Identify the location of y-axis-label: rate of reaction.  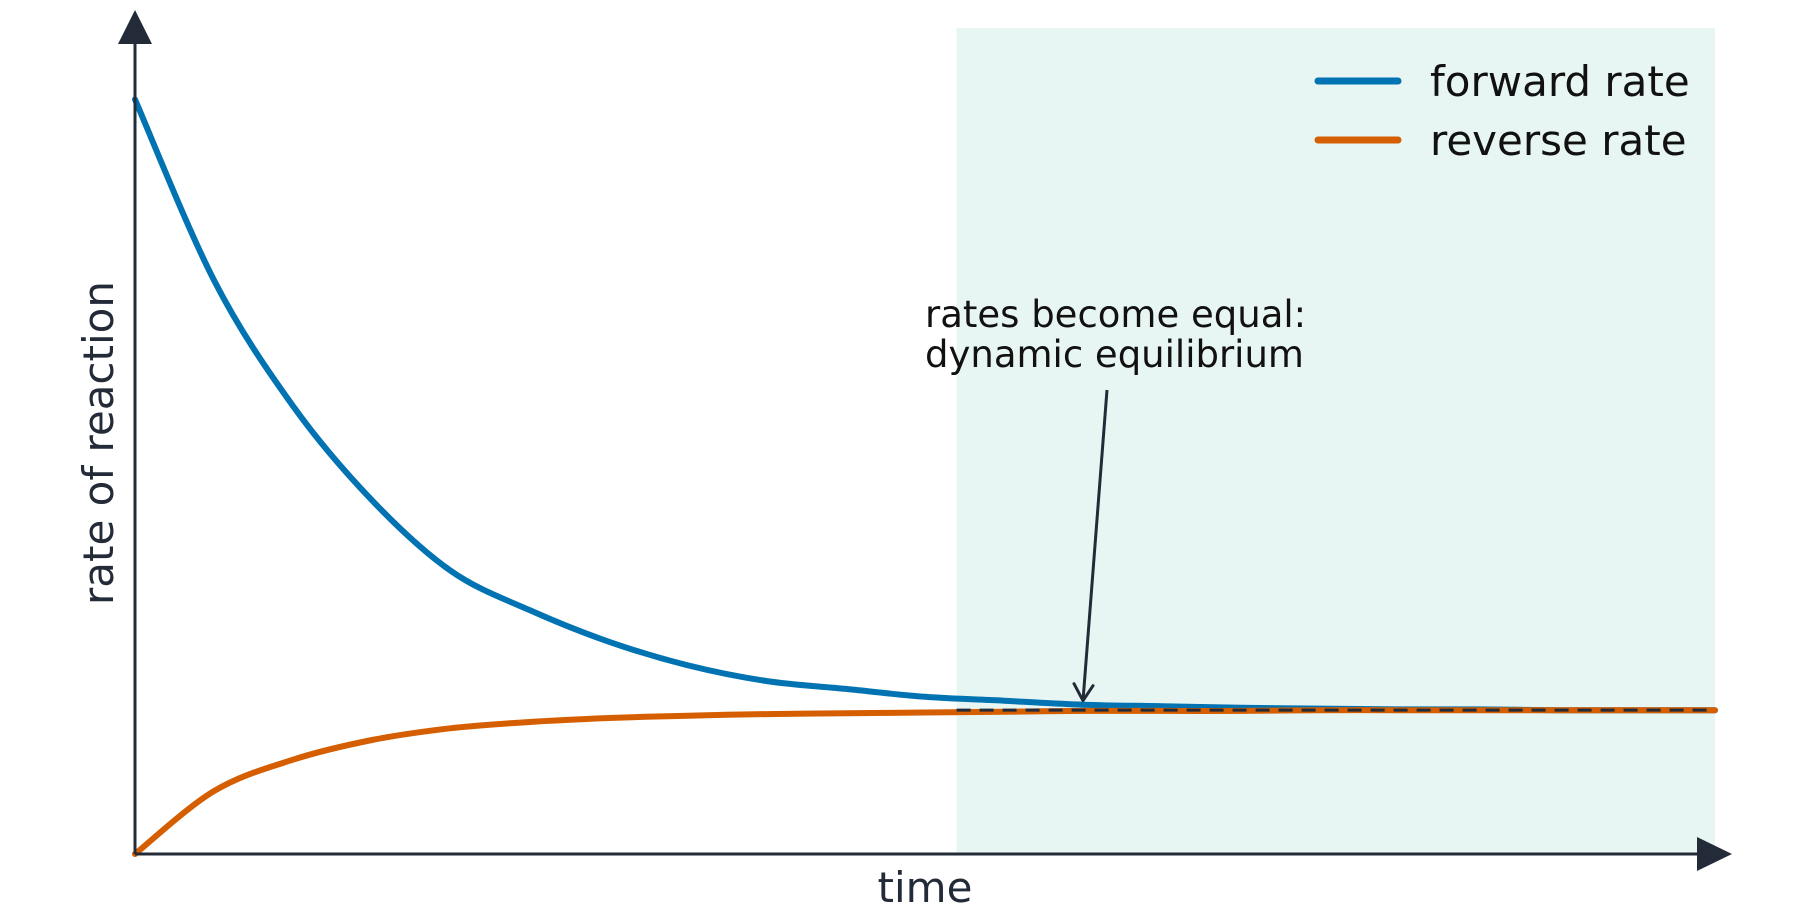
(98, 443).